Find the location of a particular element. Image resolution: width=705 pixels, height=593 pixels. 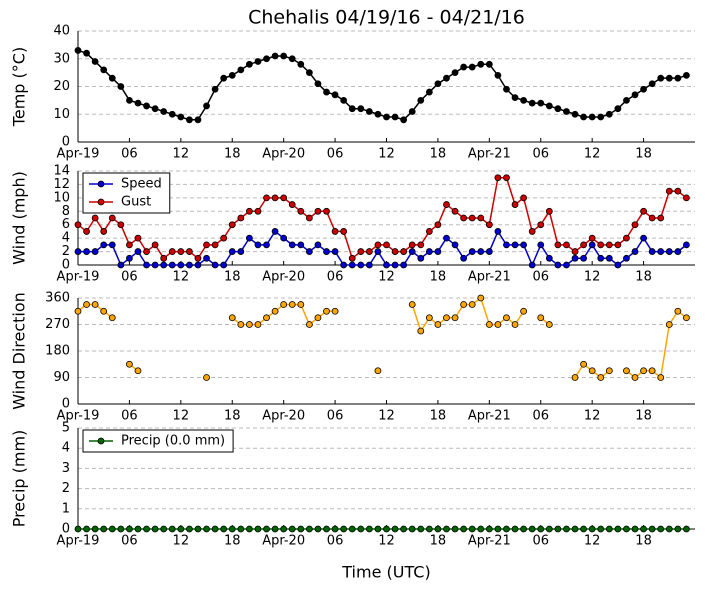

x-tick-label: Apr-19 is located at coordinates (78, 277).